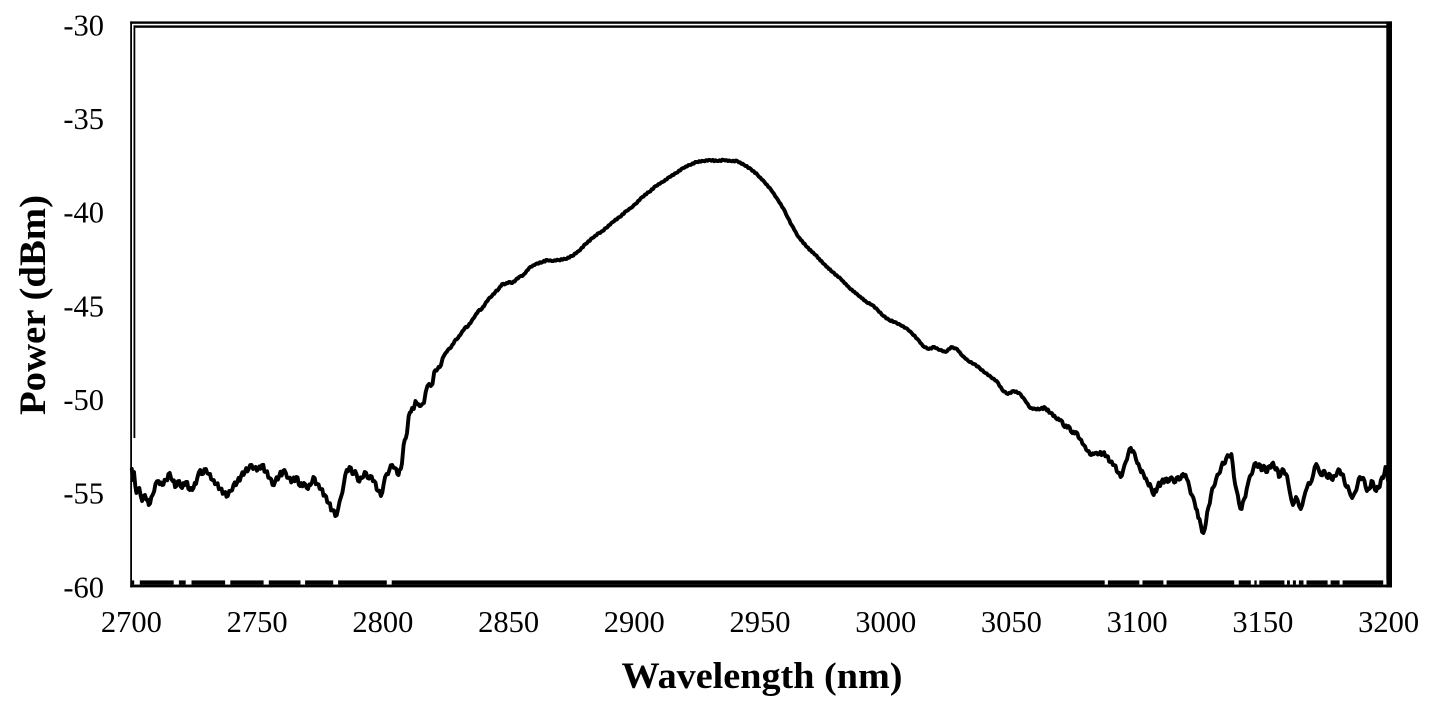 The height and width of the screenshot is (707, 1445). I want to click on svg-text: Wavelength (nm), so click(762, 676).